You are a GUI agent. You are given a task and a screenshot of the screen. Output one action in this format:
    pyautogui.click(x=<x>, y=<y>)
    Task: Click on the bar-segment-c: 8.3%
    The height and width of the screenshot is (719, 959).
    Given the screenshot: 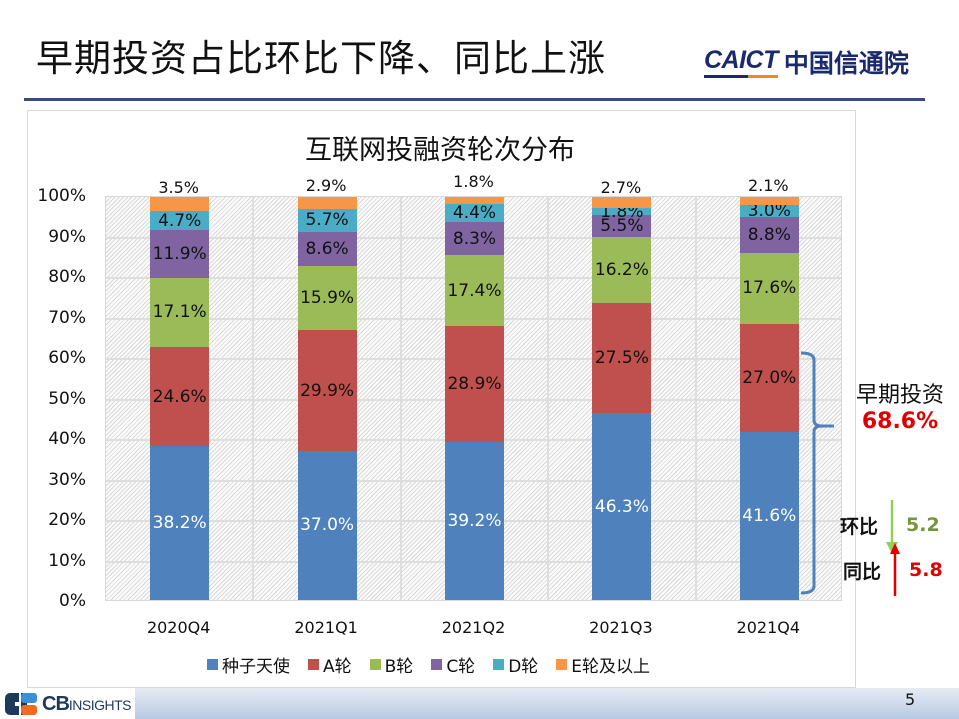 What is the action you would take?
    pyautogui.click(x=474, y=239)
    